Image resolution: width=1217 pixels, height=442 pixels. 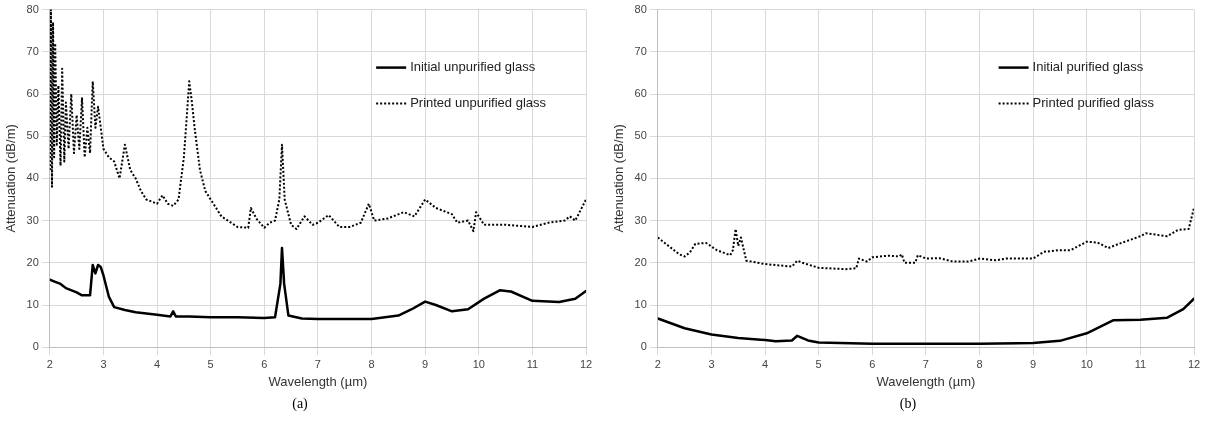 I want to click on text: (a), so click(x=300, y=404).